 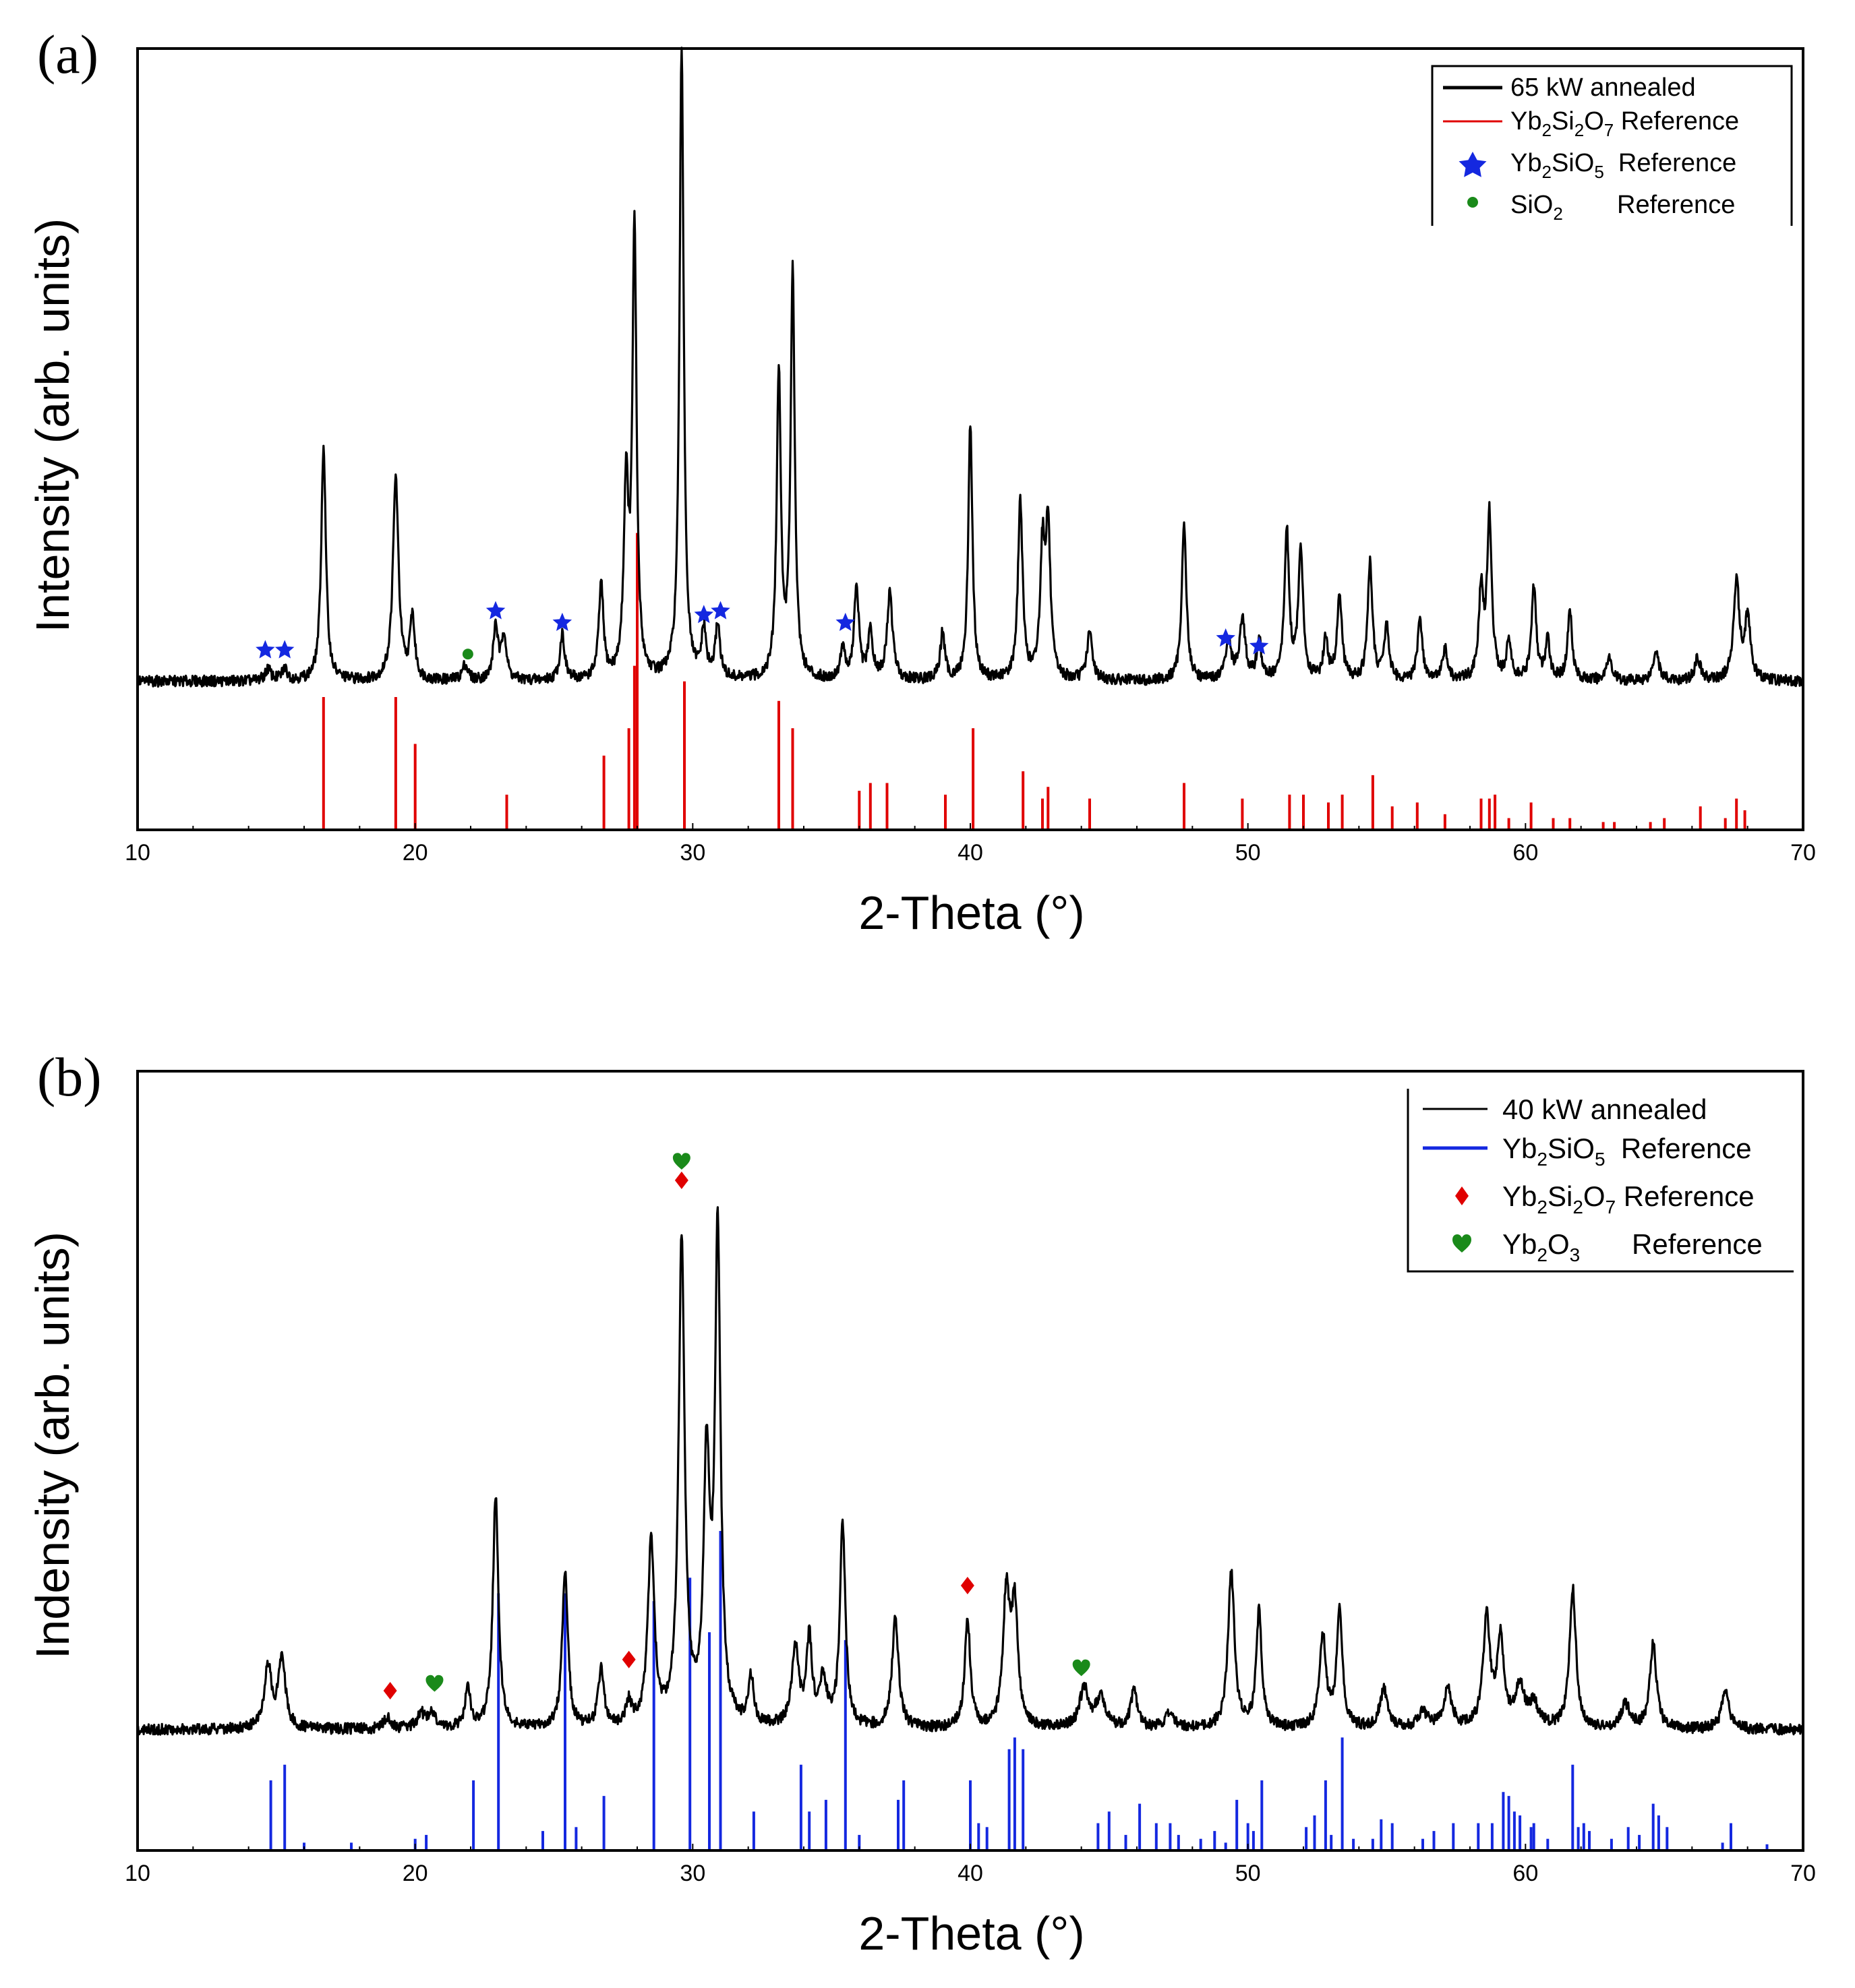 What do you see at coordinates (1525, 853) in the screenshot?
I see `panel-a-x-tick-label-60: 60` at bounding box center [1525, 853].